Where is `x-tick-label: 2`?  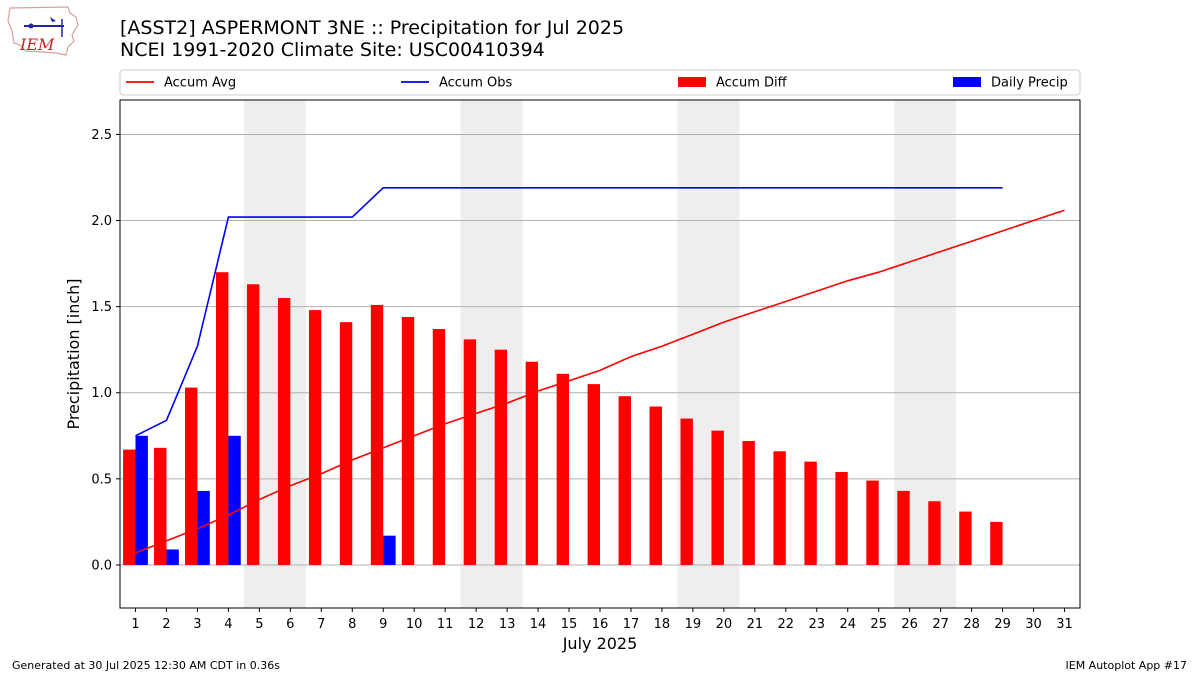
x-tick-label: 2 is located at coordinates (166, 624).